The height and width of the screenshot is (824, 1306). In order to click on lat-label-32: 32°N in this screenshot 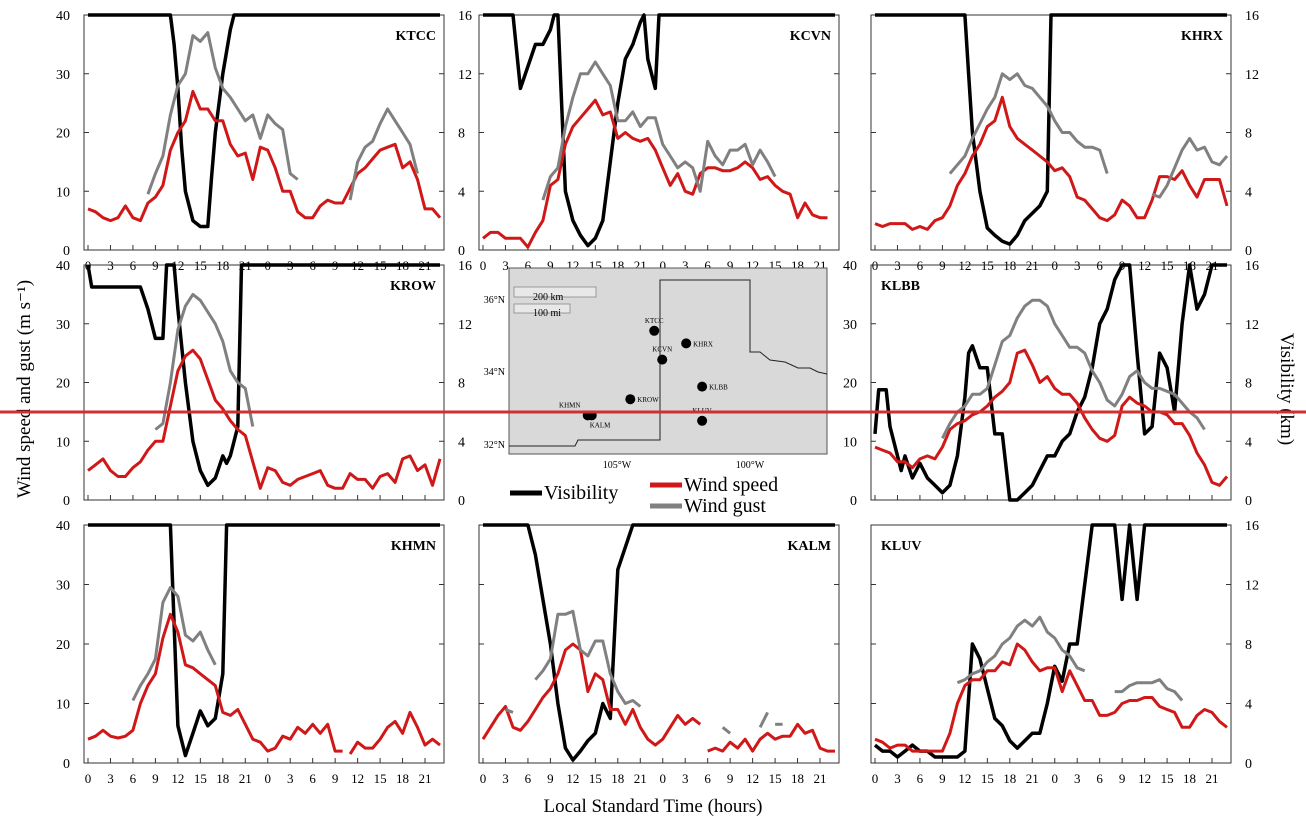, I will do `click(494, 445)`.